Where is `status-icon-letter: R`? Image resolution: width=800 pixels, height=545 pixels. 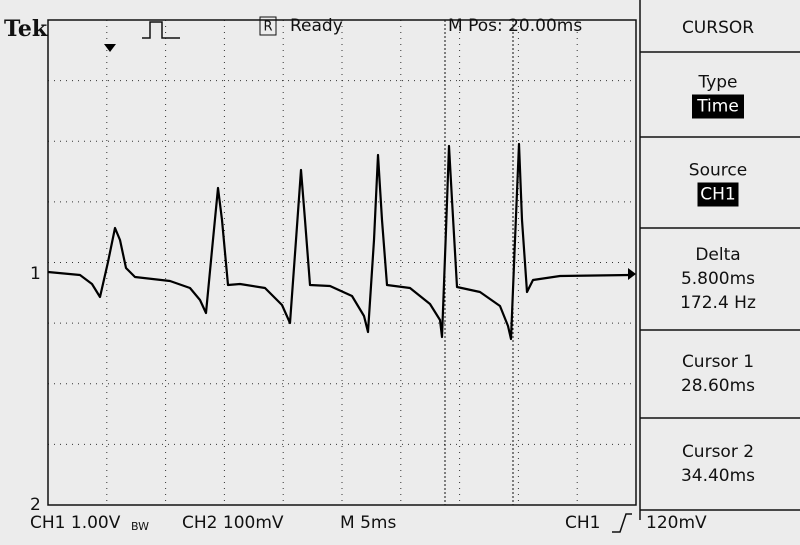
status-icon-letter: R is located at coordinates (267, 27).